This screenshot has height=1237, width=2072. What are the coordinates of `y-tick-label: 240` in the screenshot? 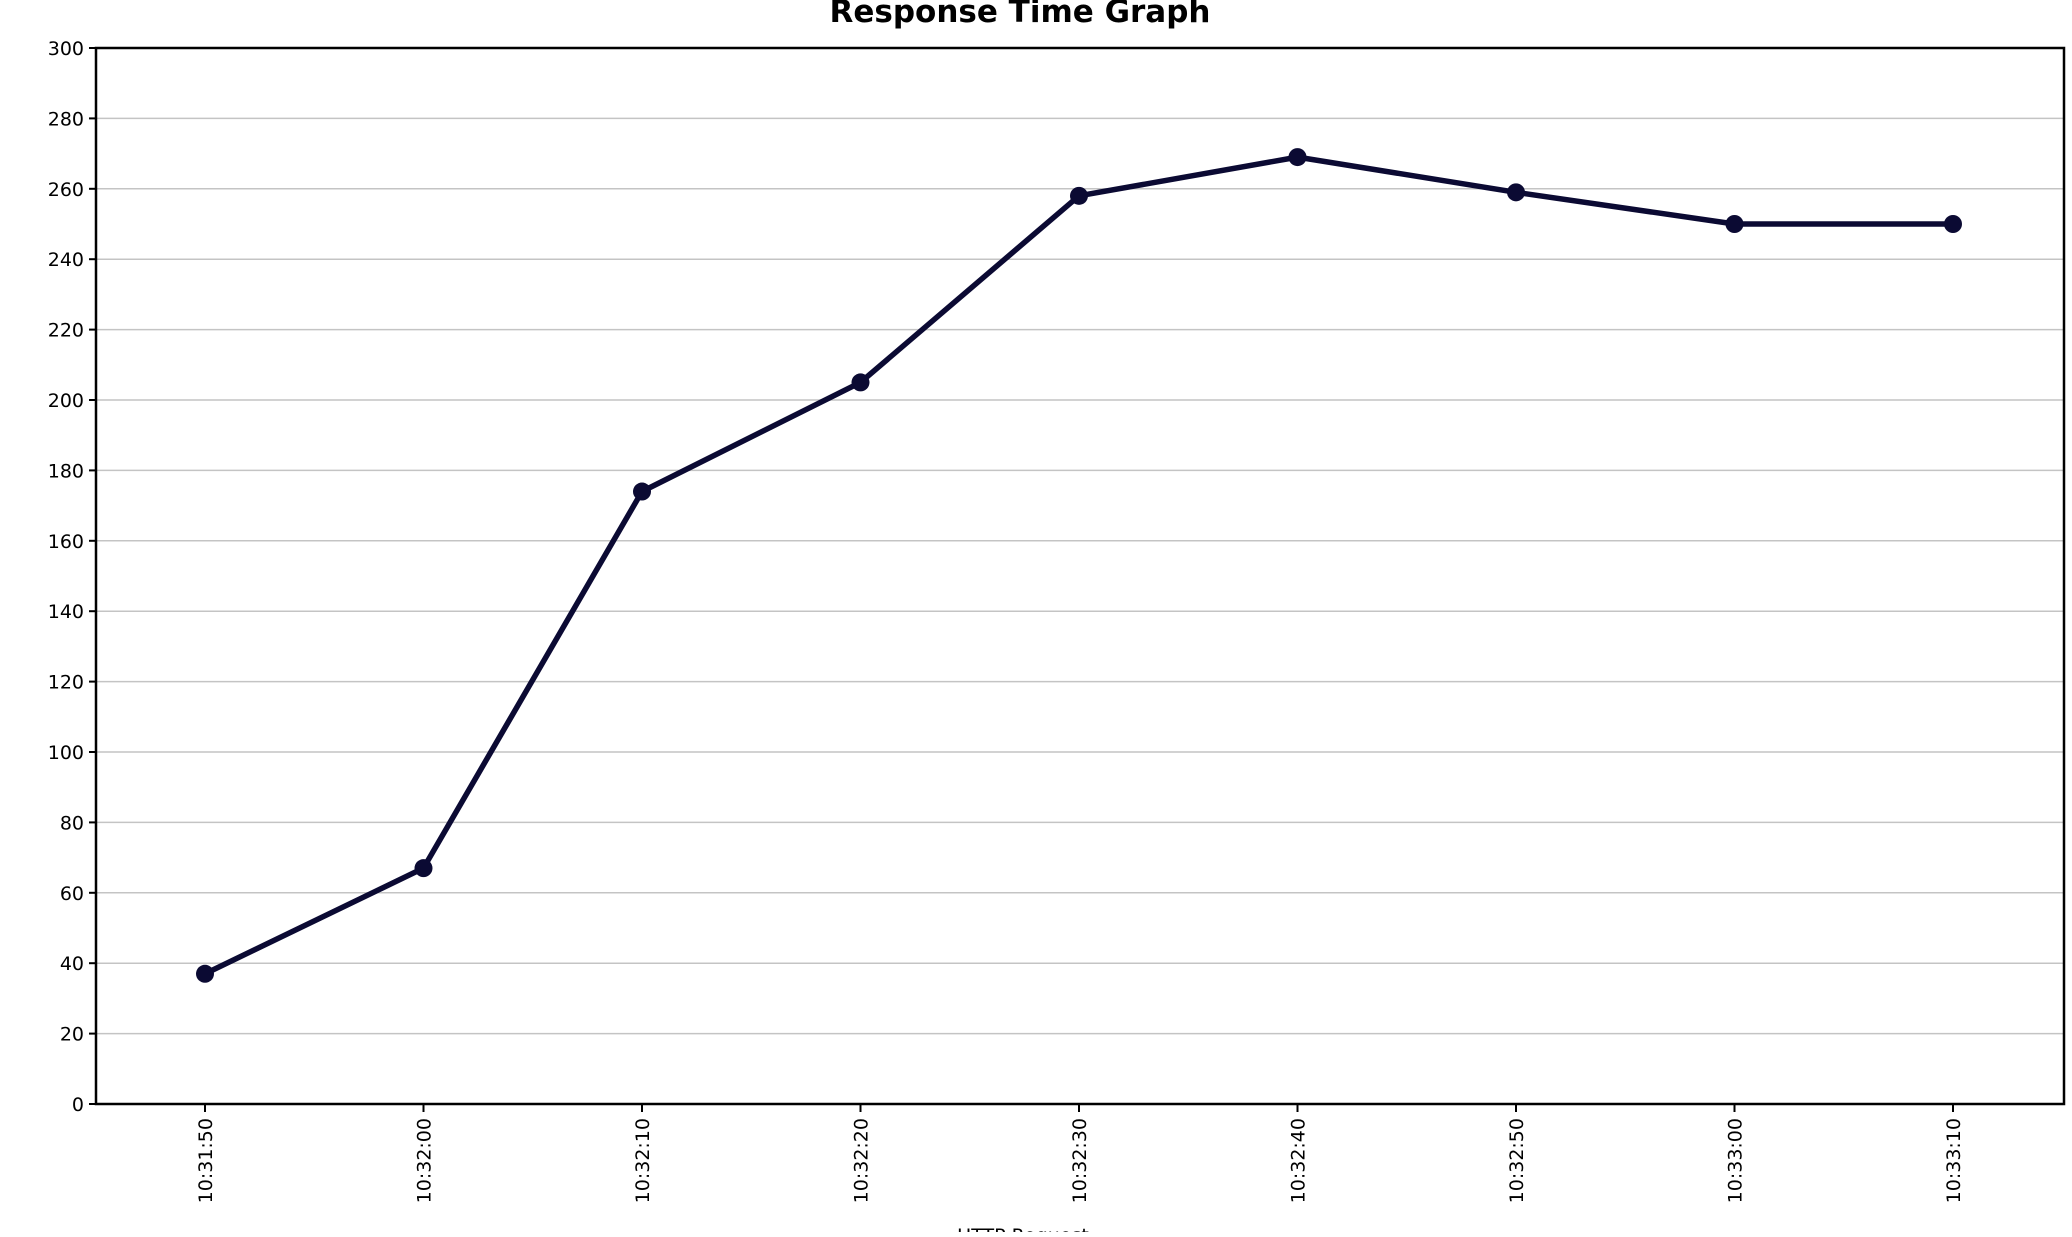 It's located at (66, 260).